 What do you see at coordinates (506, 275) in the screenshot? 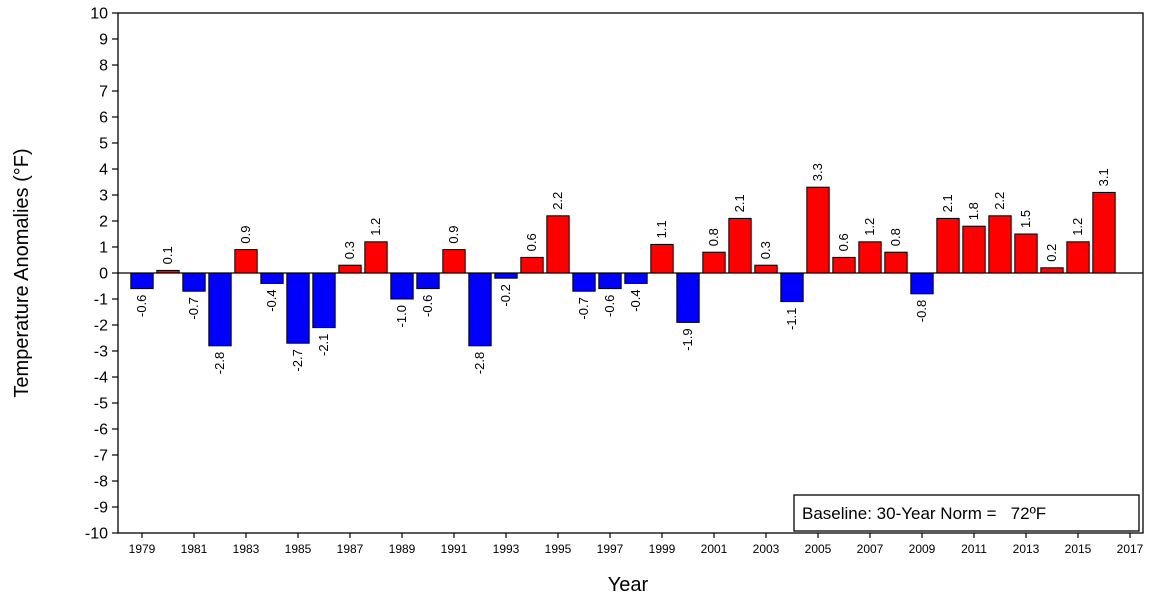
I see `bar-1993` at bounding box center [506, 275].